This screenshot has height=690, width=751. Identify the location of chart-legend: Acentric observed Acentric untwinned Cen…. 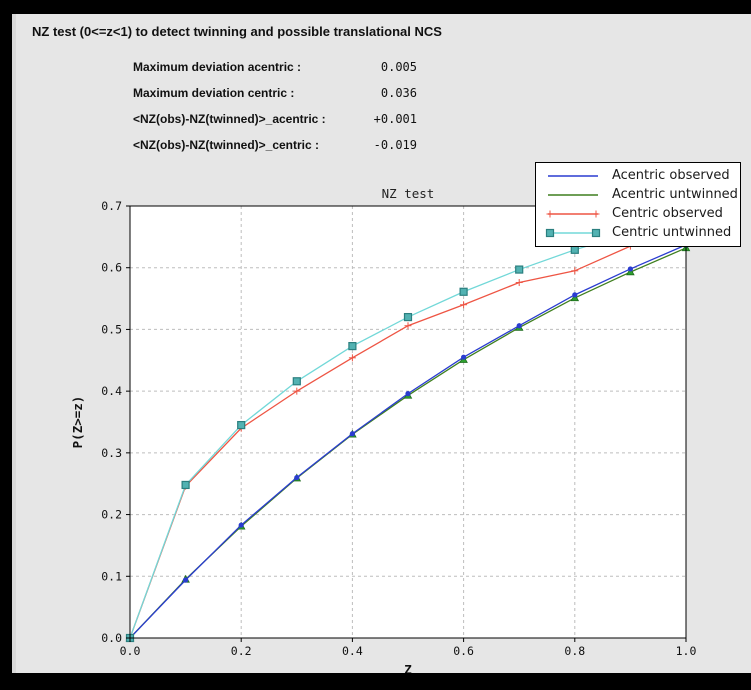
(638, 204).